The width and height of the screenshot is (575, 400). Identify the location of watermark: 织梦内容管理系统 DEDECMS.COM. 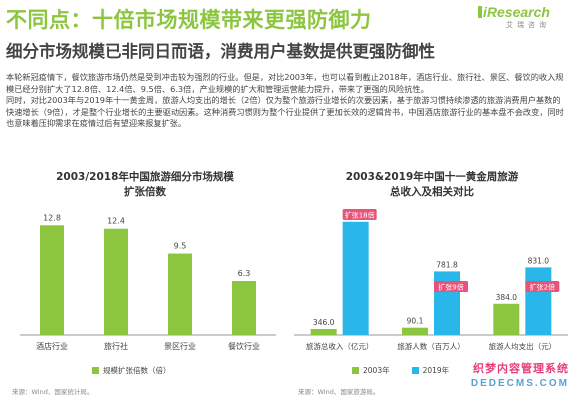
(520, 374).